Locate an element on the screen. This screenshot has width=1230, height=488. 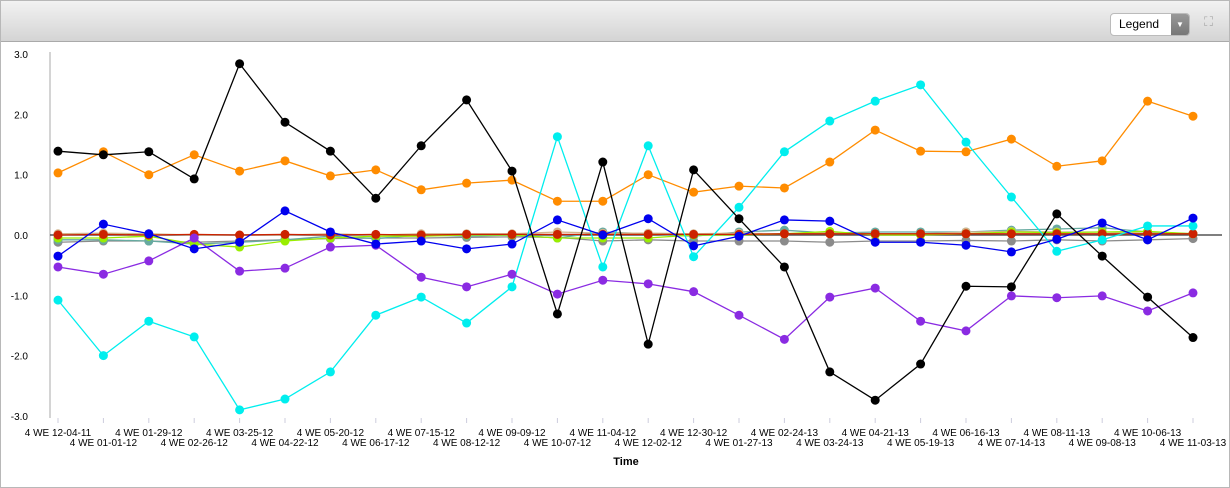
x-tick-label: 4 WE 03-24-13 is located at coordinates (830, 443).